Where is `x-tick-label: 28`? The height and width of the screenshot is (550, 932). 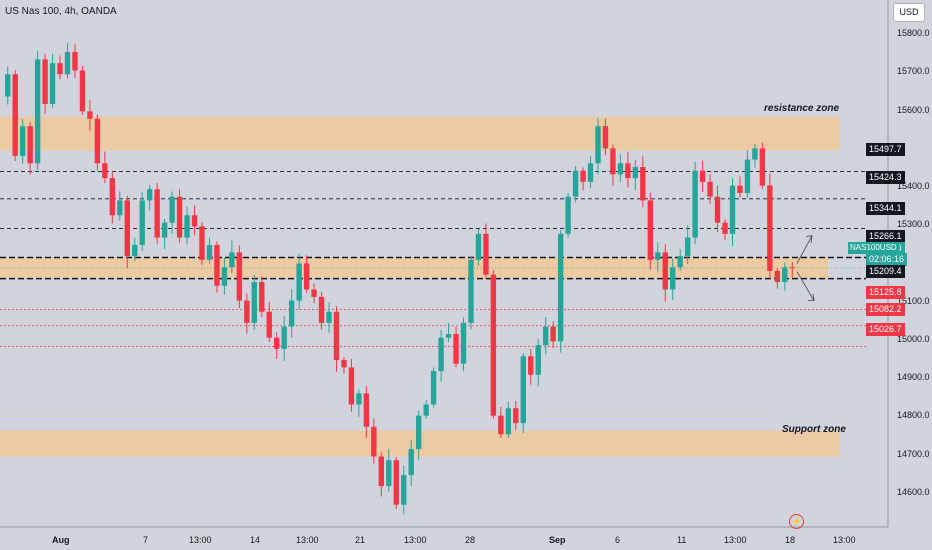 x-tick-label: 28 is located at coordinates (470, 540).